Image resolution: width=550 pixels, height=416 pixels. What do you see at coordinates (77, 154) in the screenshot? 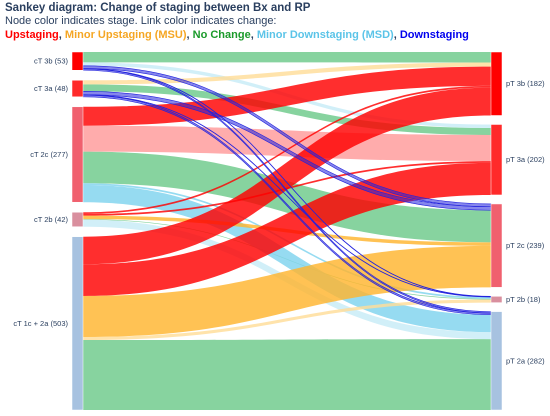
I see `node-cT2c` at bounding box center [77, 154].